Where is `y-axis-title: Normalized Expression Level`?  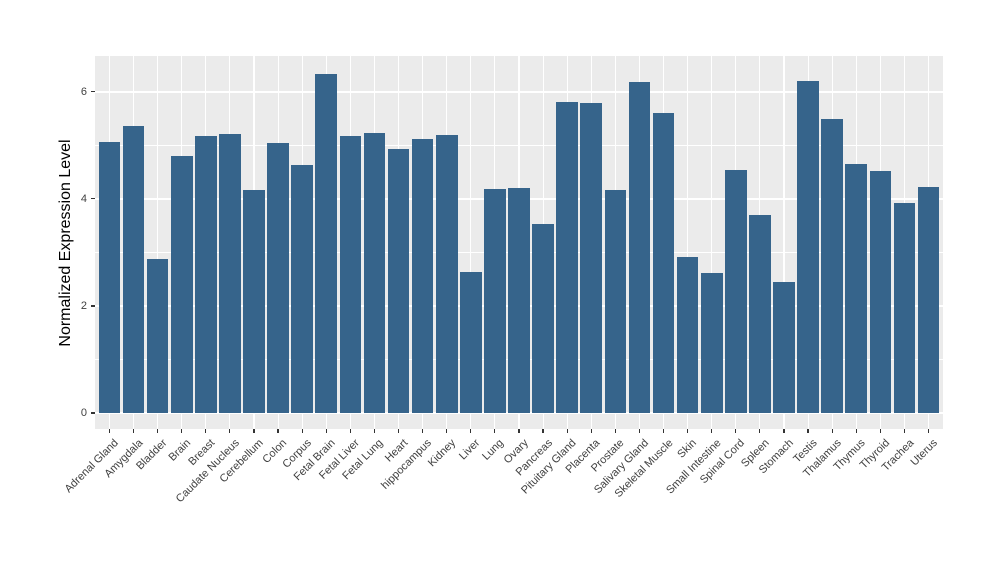 y-axis-title: Normalized Expression Level is located at coordinates (65, 243).